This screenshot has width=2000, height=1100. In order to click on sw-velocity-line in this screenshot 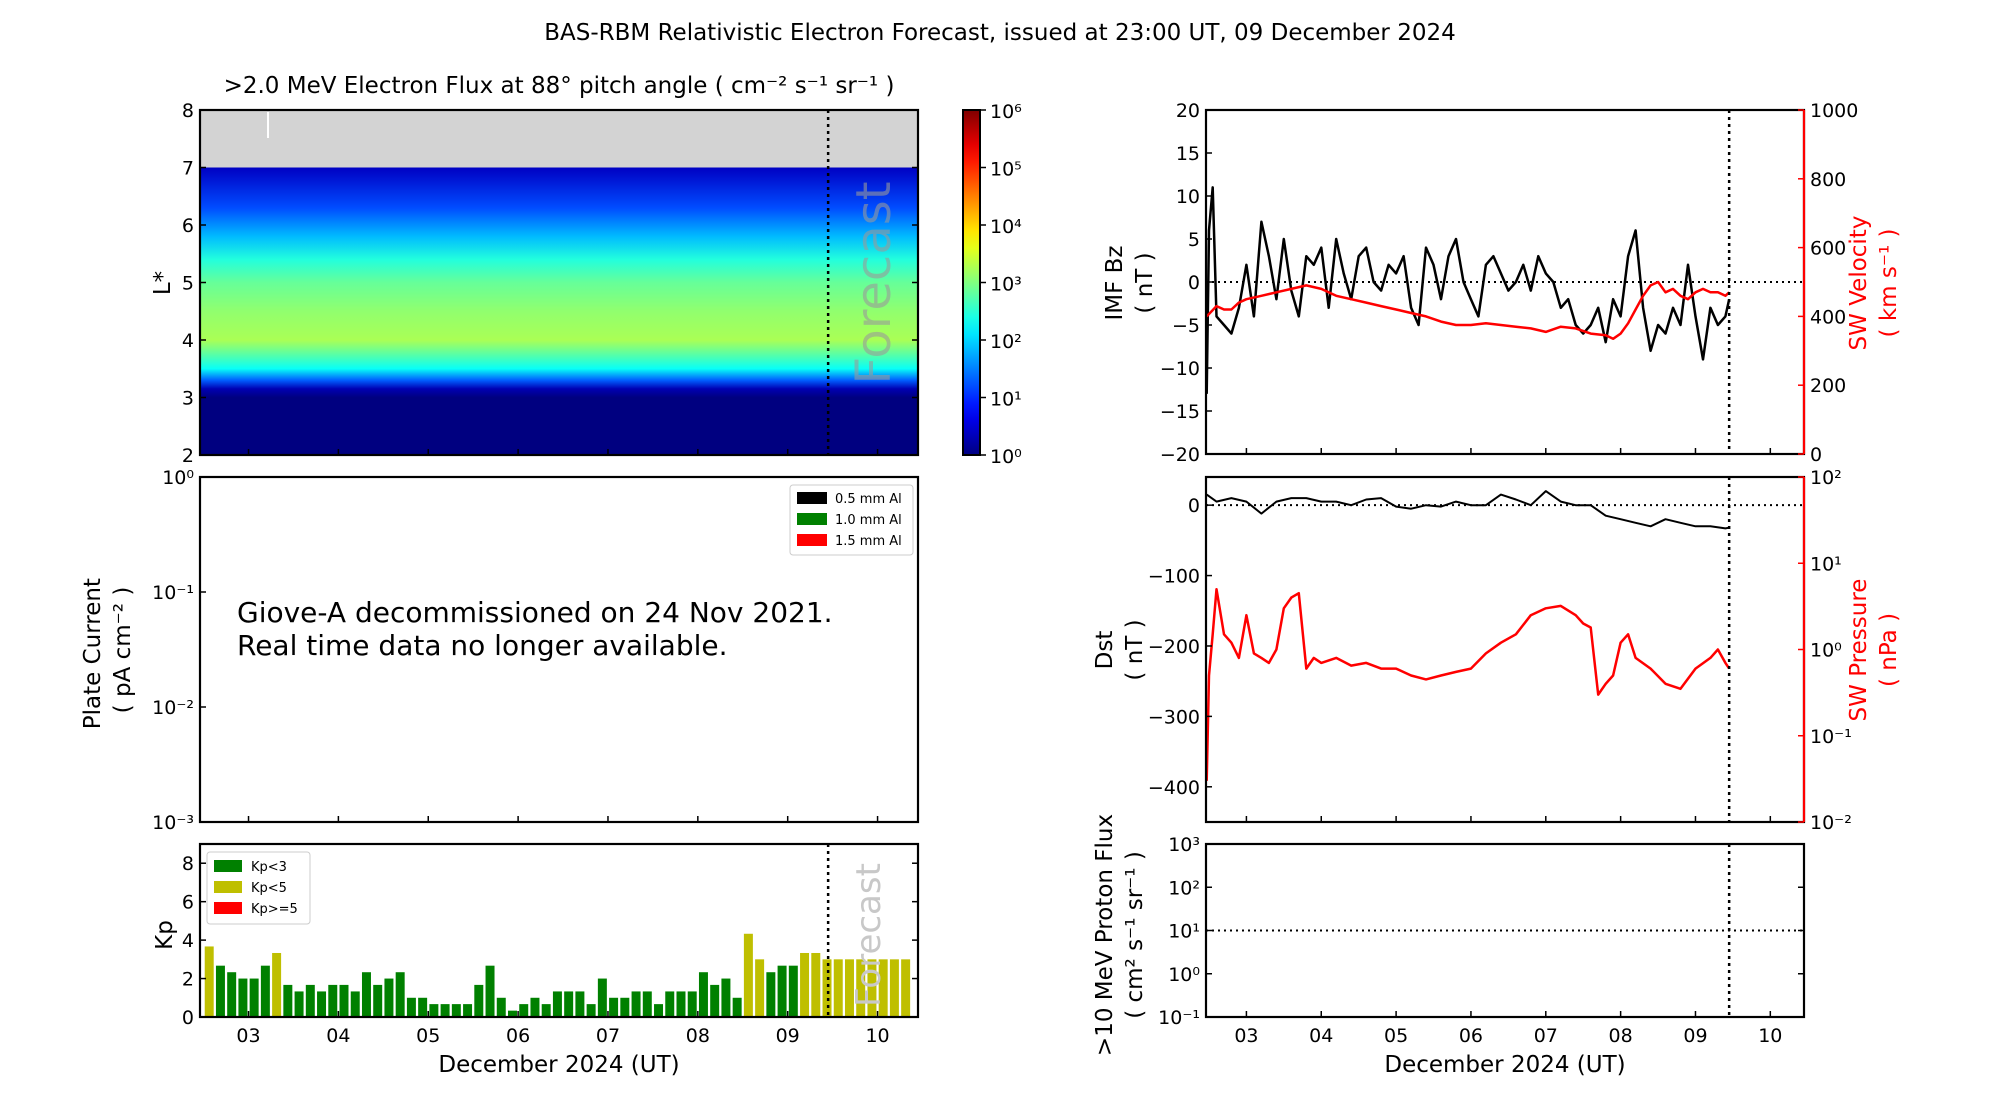, I will do `click(1468, 310)`.